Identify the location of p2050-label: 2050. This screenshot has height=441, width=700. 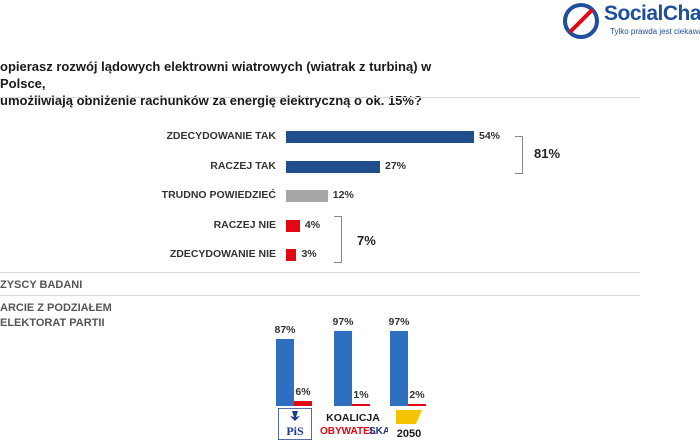
(409, 434).